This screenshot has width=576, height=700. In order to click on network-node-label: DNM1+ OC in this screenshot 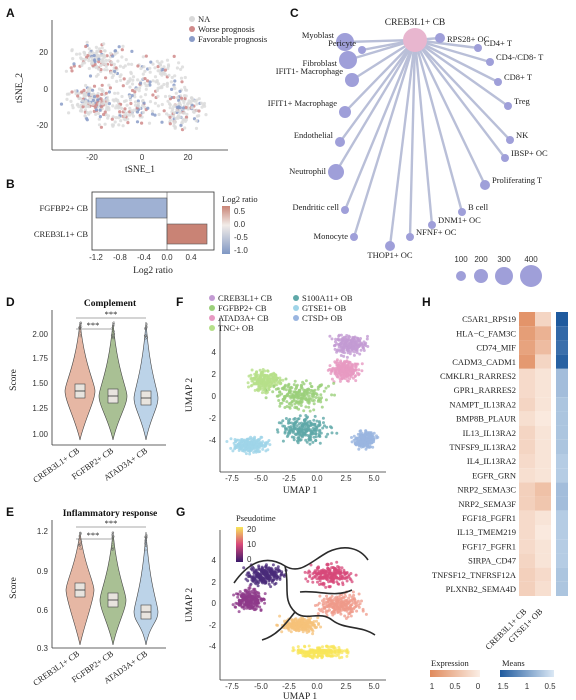, I will do `click(459, 220)`.